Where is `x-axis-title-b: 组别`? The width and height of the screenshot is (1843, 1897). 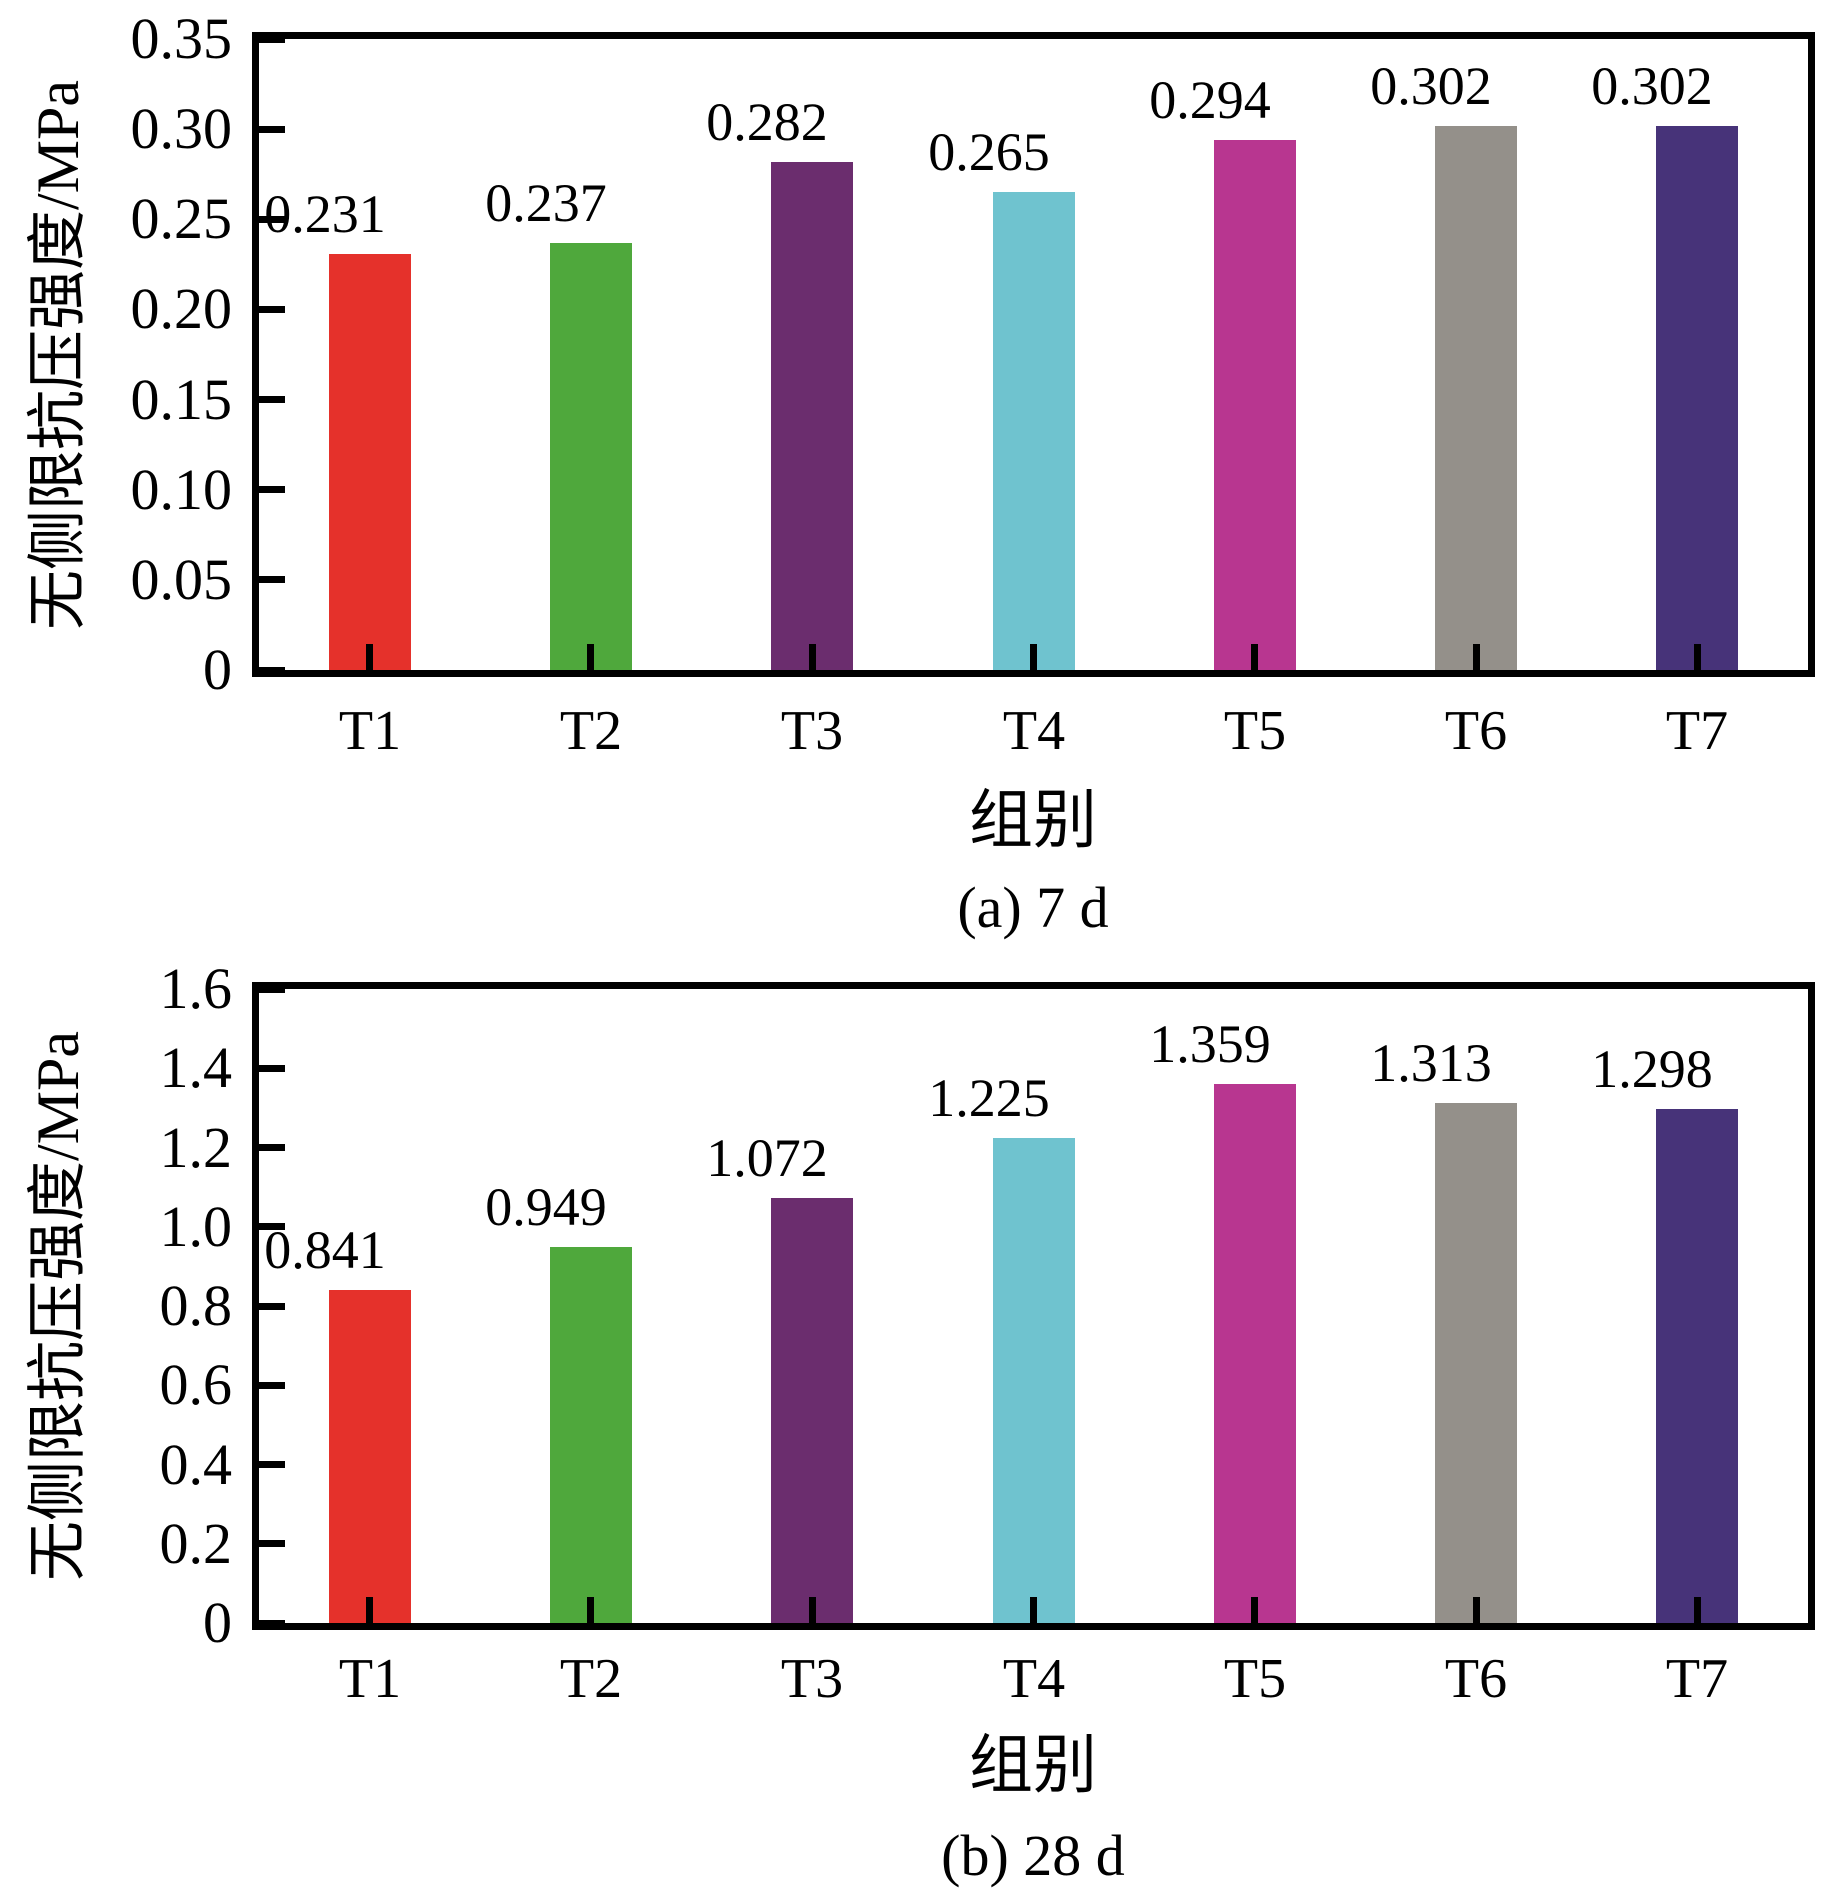 x-axis-title-b: 组别 is located at coordinates (1033, 1765).